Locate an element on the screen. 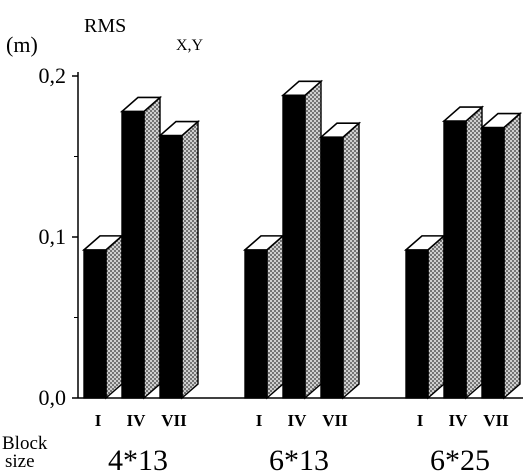  y-tick-label: 0,1 is located at coordinates (53, 236).